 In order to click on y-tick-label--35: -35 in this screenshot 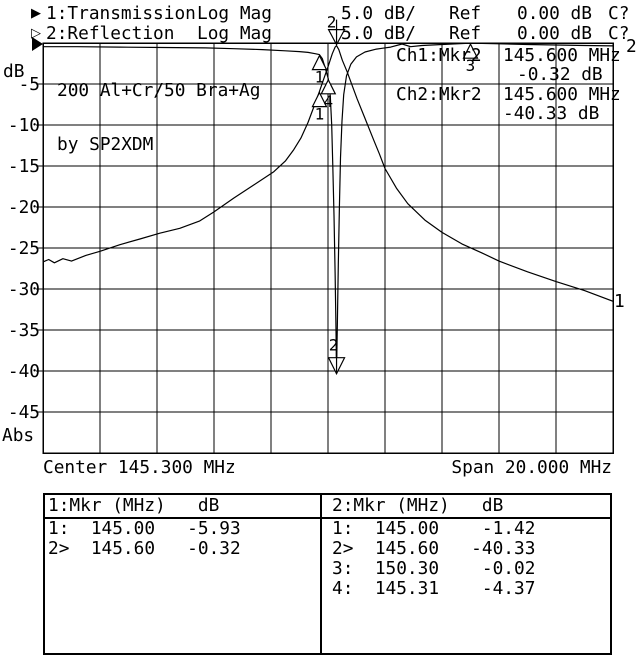, I will do `click(23, 330)`.